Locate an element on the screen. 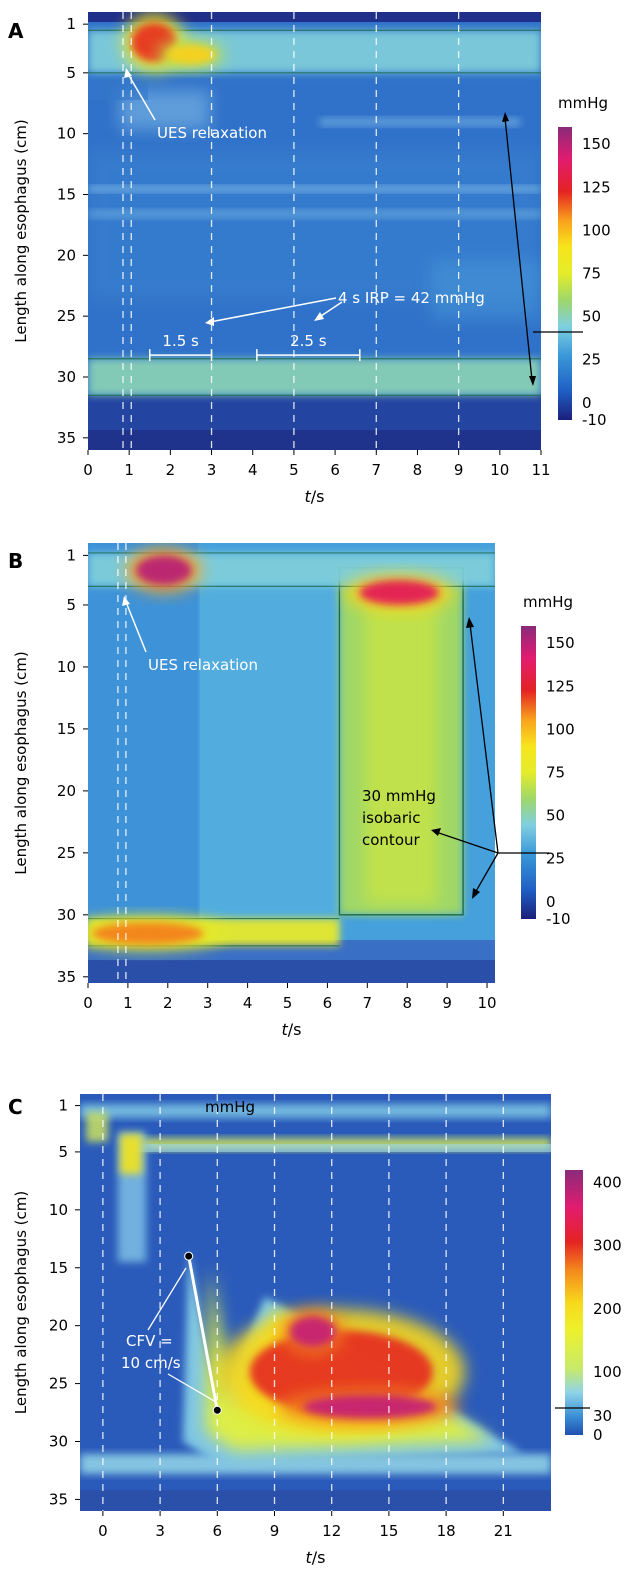 The width and height of the screenshot is (628, 1580). x-tick-label-b-3: 3 is located at coordinates (208, 1003).